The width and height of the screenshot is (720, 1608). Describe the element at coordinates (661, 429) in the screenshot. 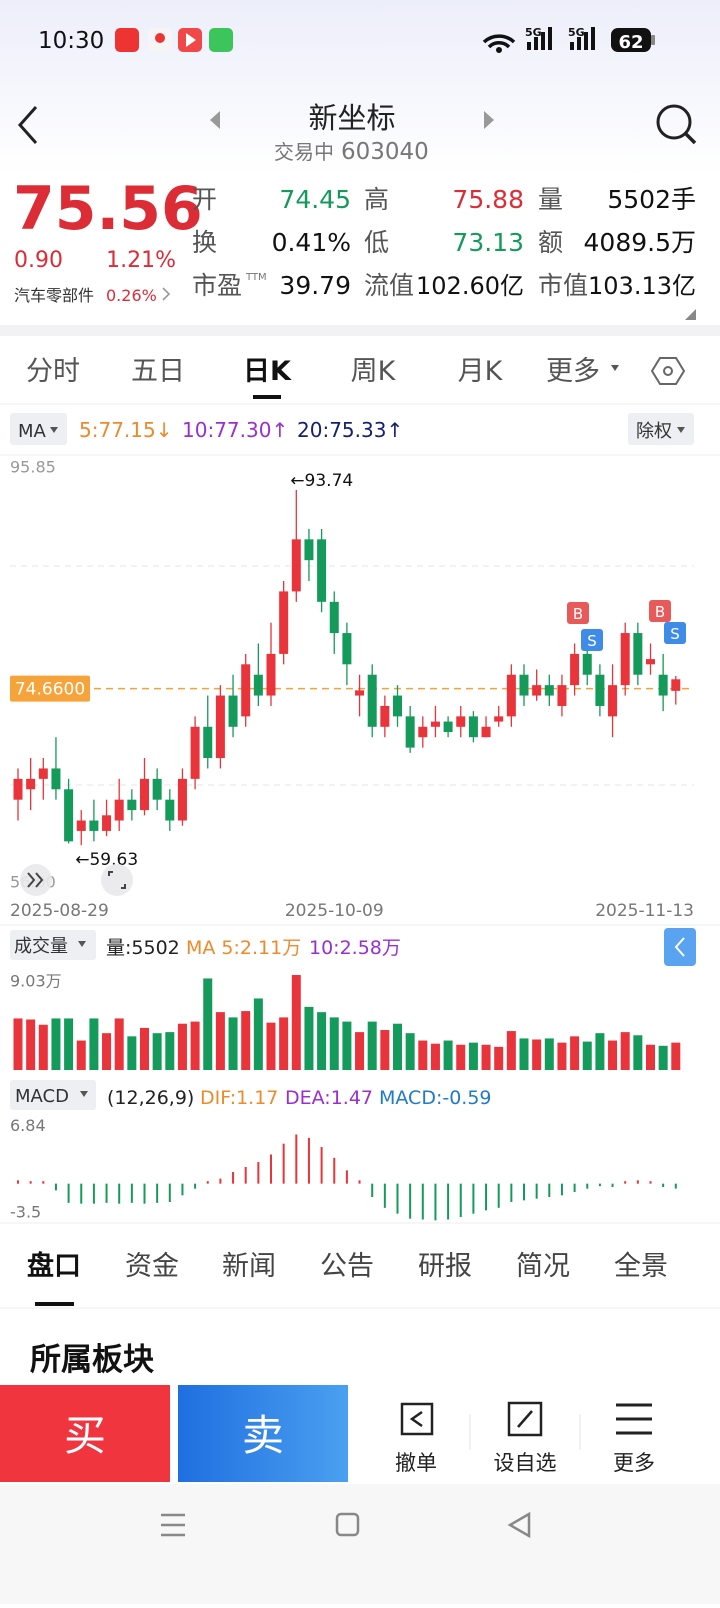

I see `adjust-selector` at that location.